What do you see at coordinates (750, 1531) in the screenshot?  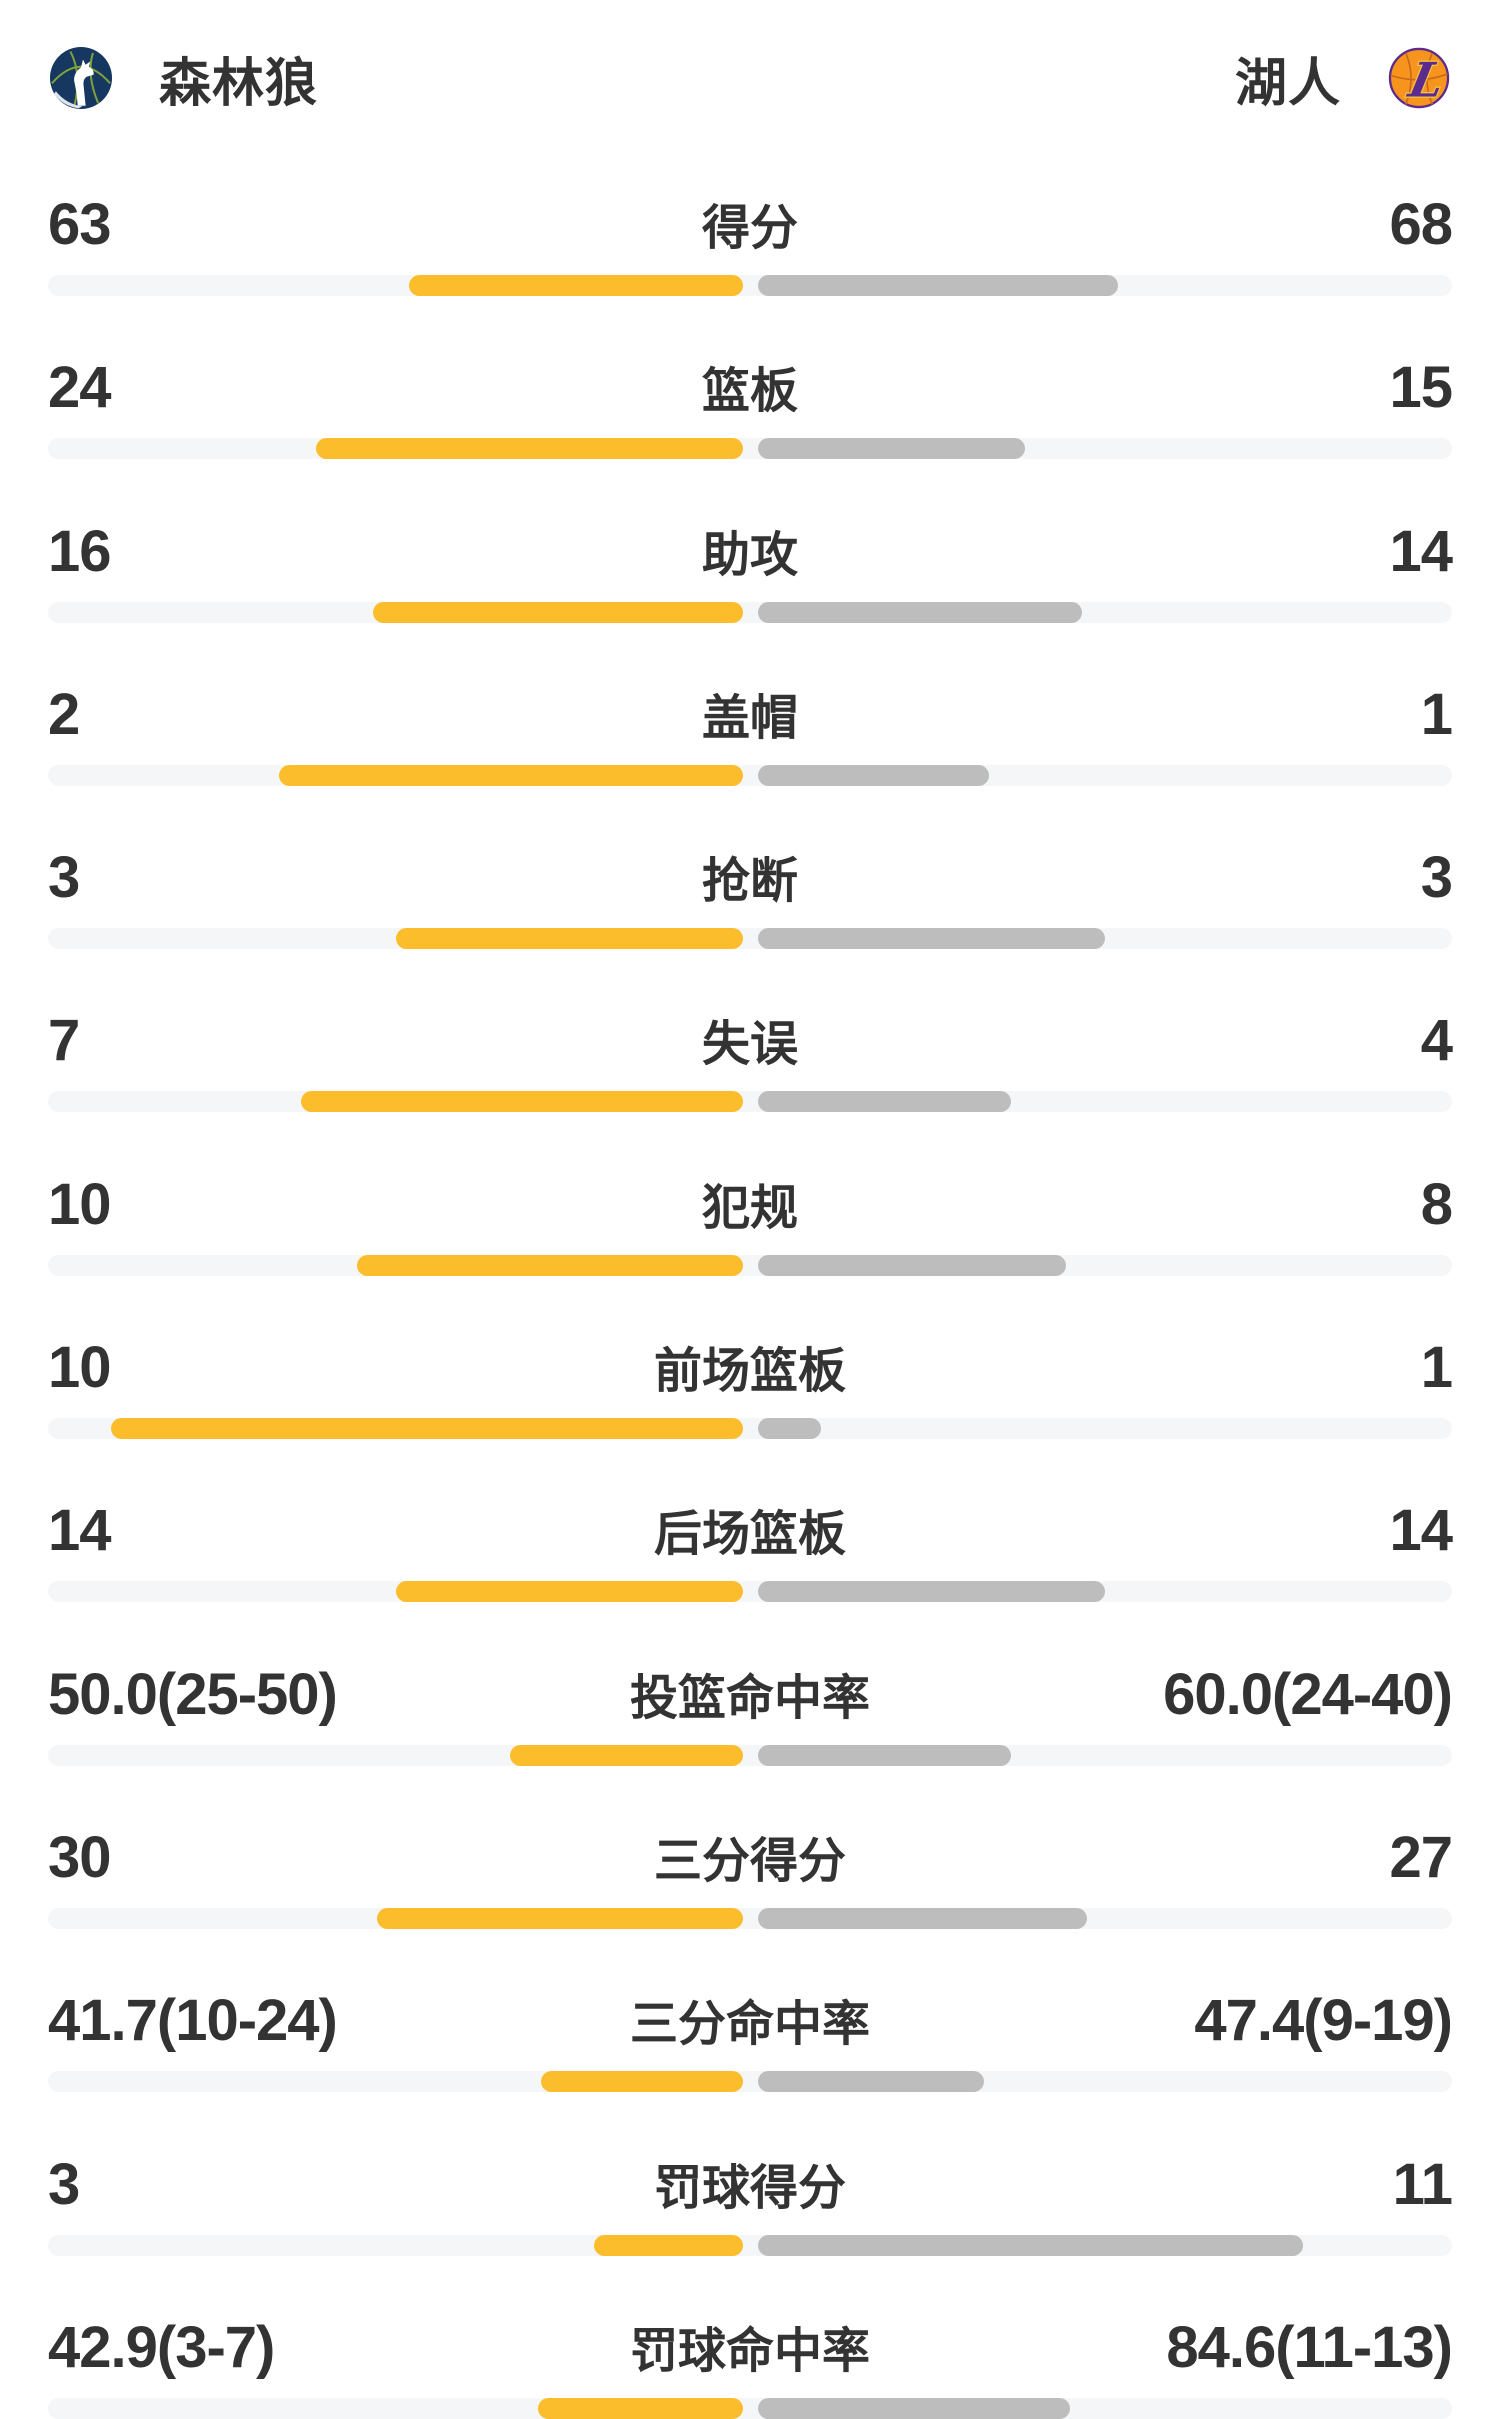 I see `stat-values: 14 后场篮板 14` at bounding box center [750, 1531].